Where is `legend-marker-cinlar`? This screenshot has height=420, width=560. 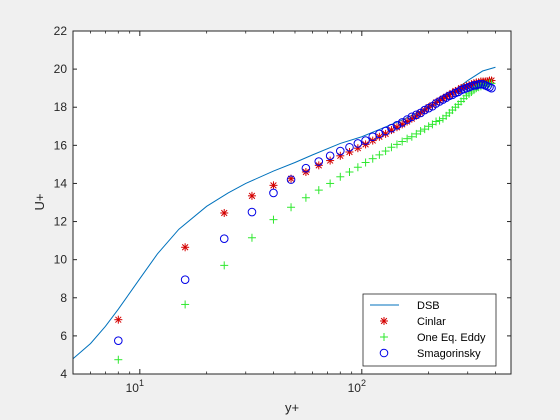
legend-marker-cinlar is located at coordinates (384, 321).